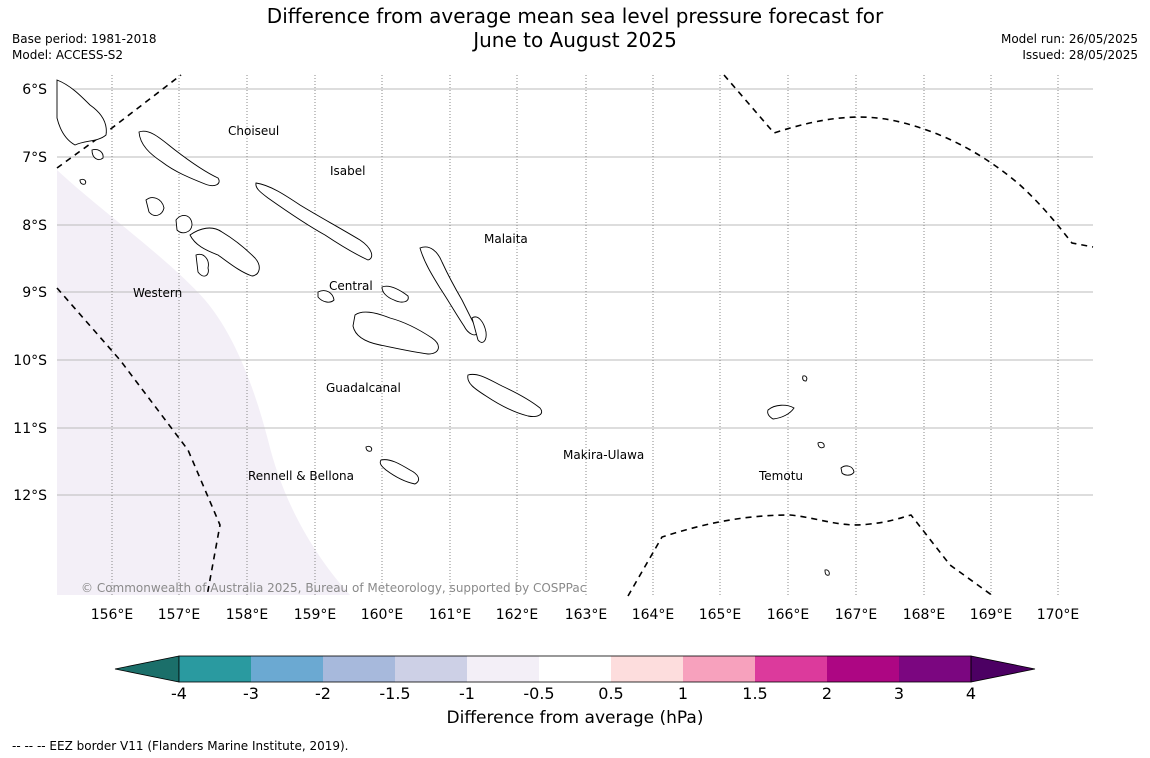  I want to click on place-central: Central, so click(351, 286).